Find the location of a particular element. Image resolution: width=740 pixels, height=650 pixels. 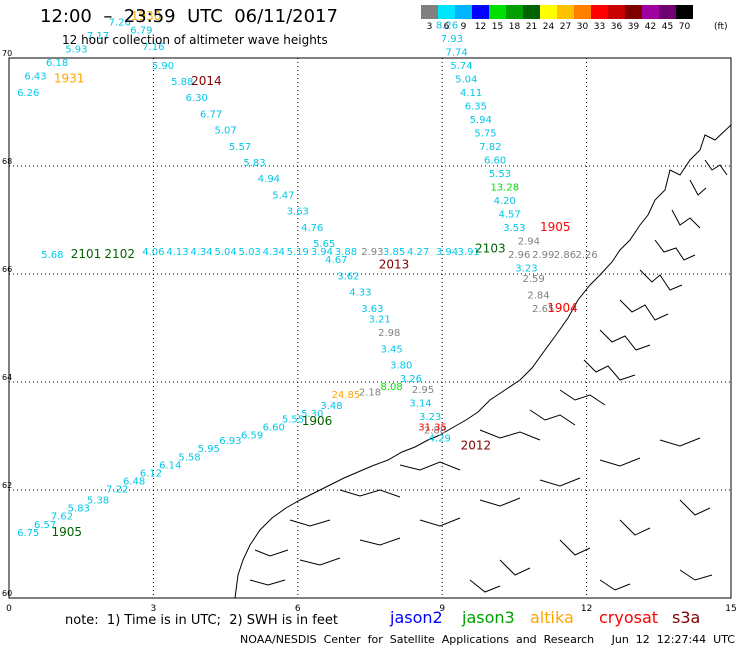

wave-height-value: 3.91 is located at coordinates (469, 252).